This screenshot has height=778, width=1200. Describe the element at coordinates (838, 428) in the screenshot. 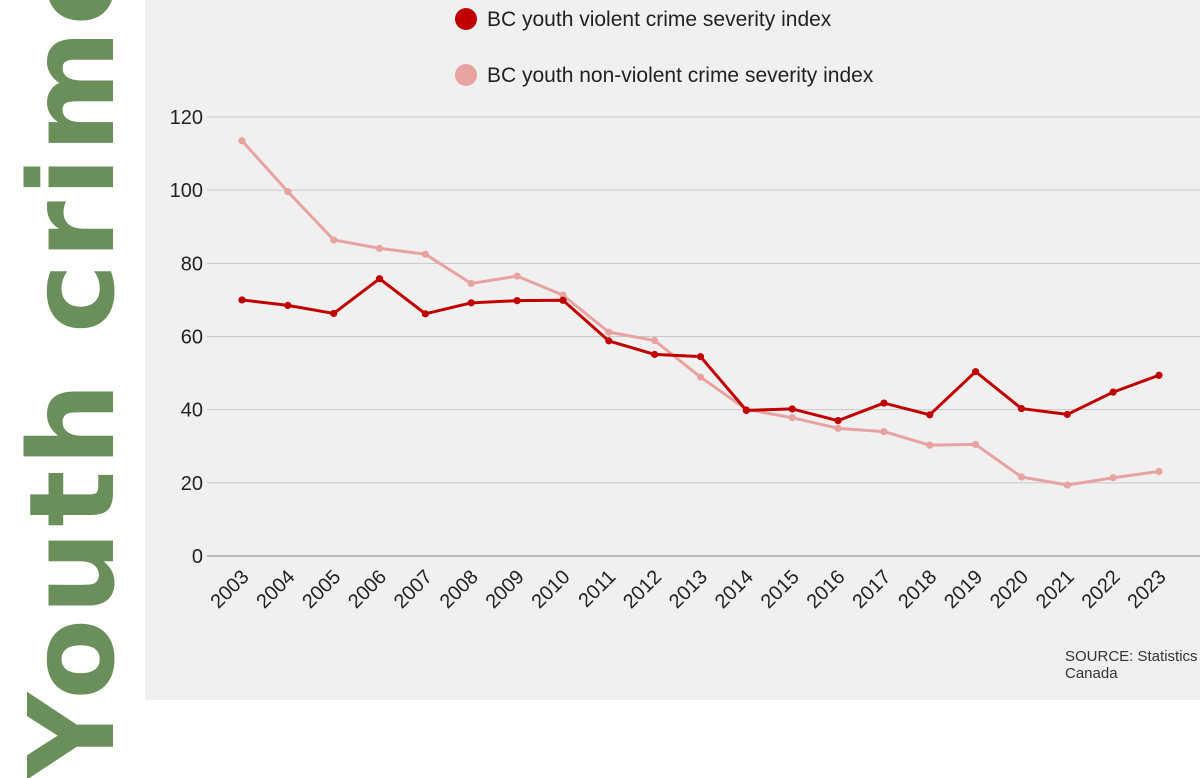

I see `data-point-non-violent-2016` at that location.